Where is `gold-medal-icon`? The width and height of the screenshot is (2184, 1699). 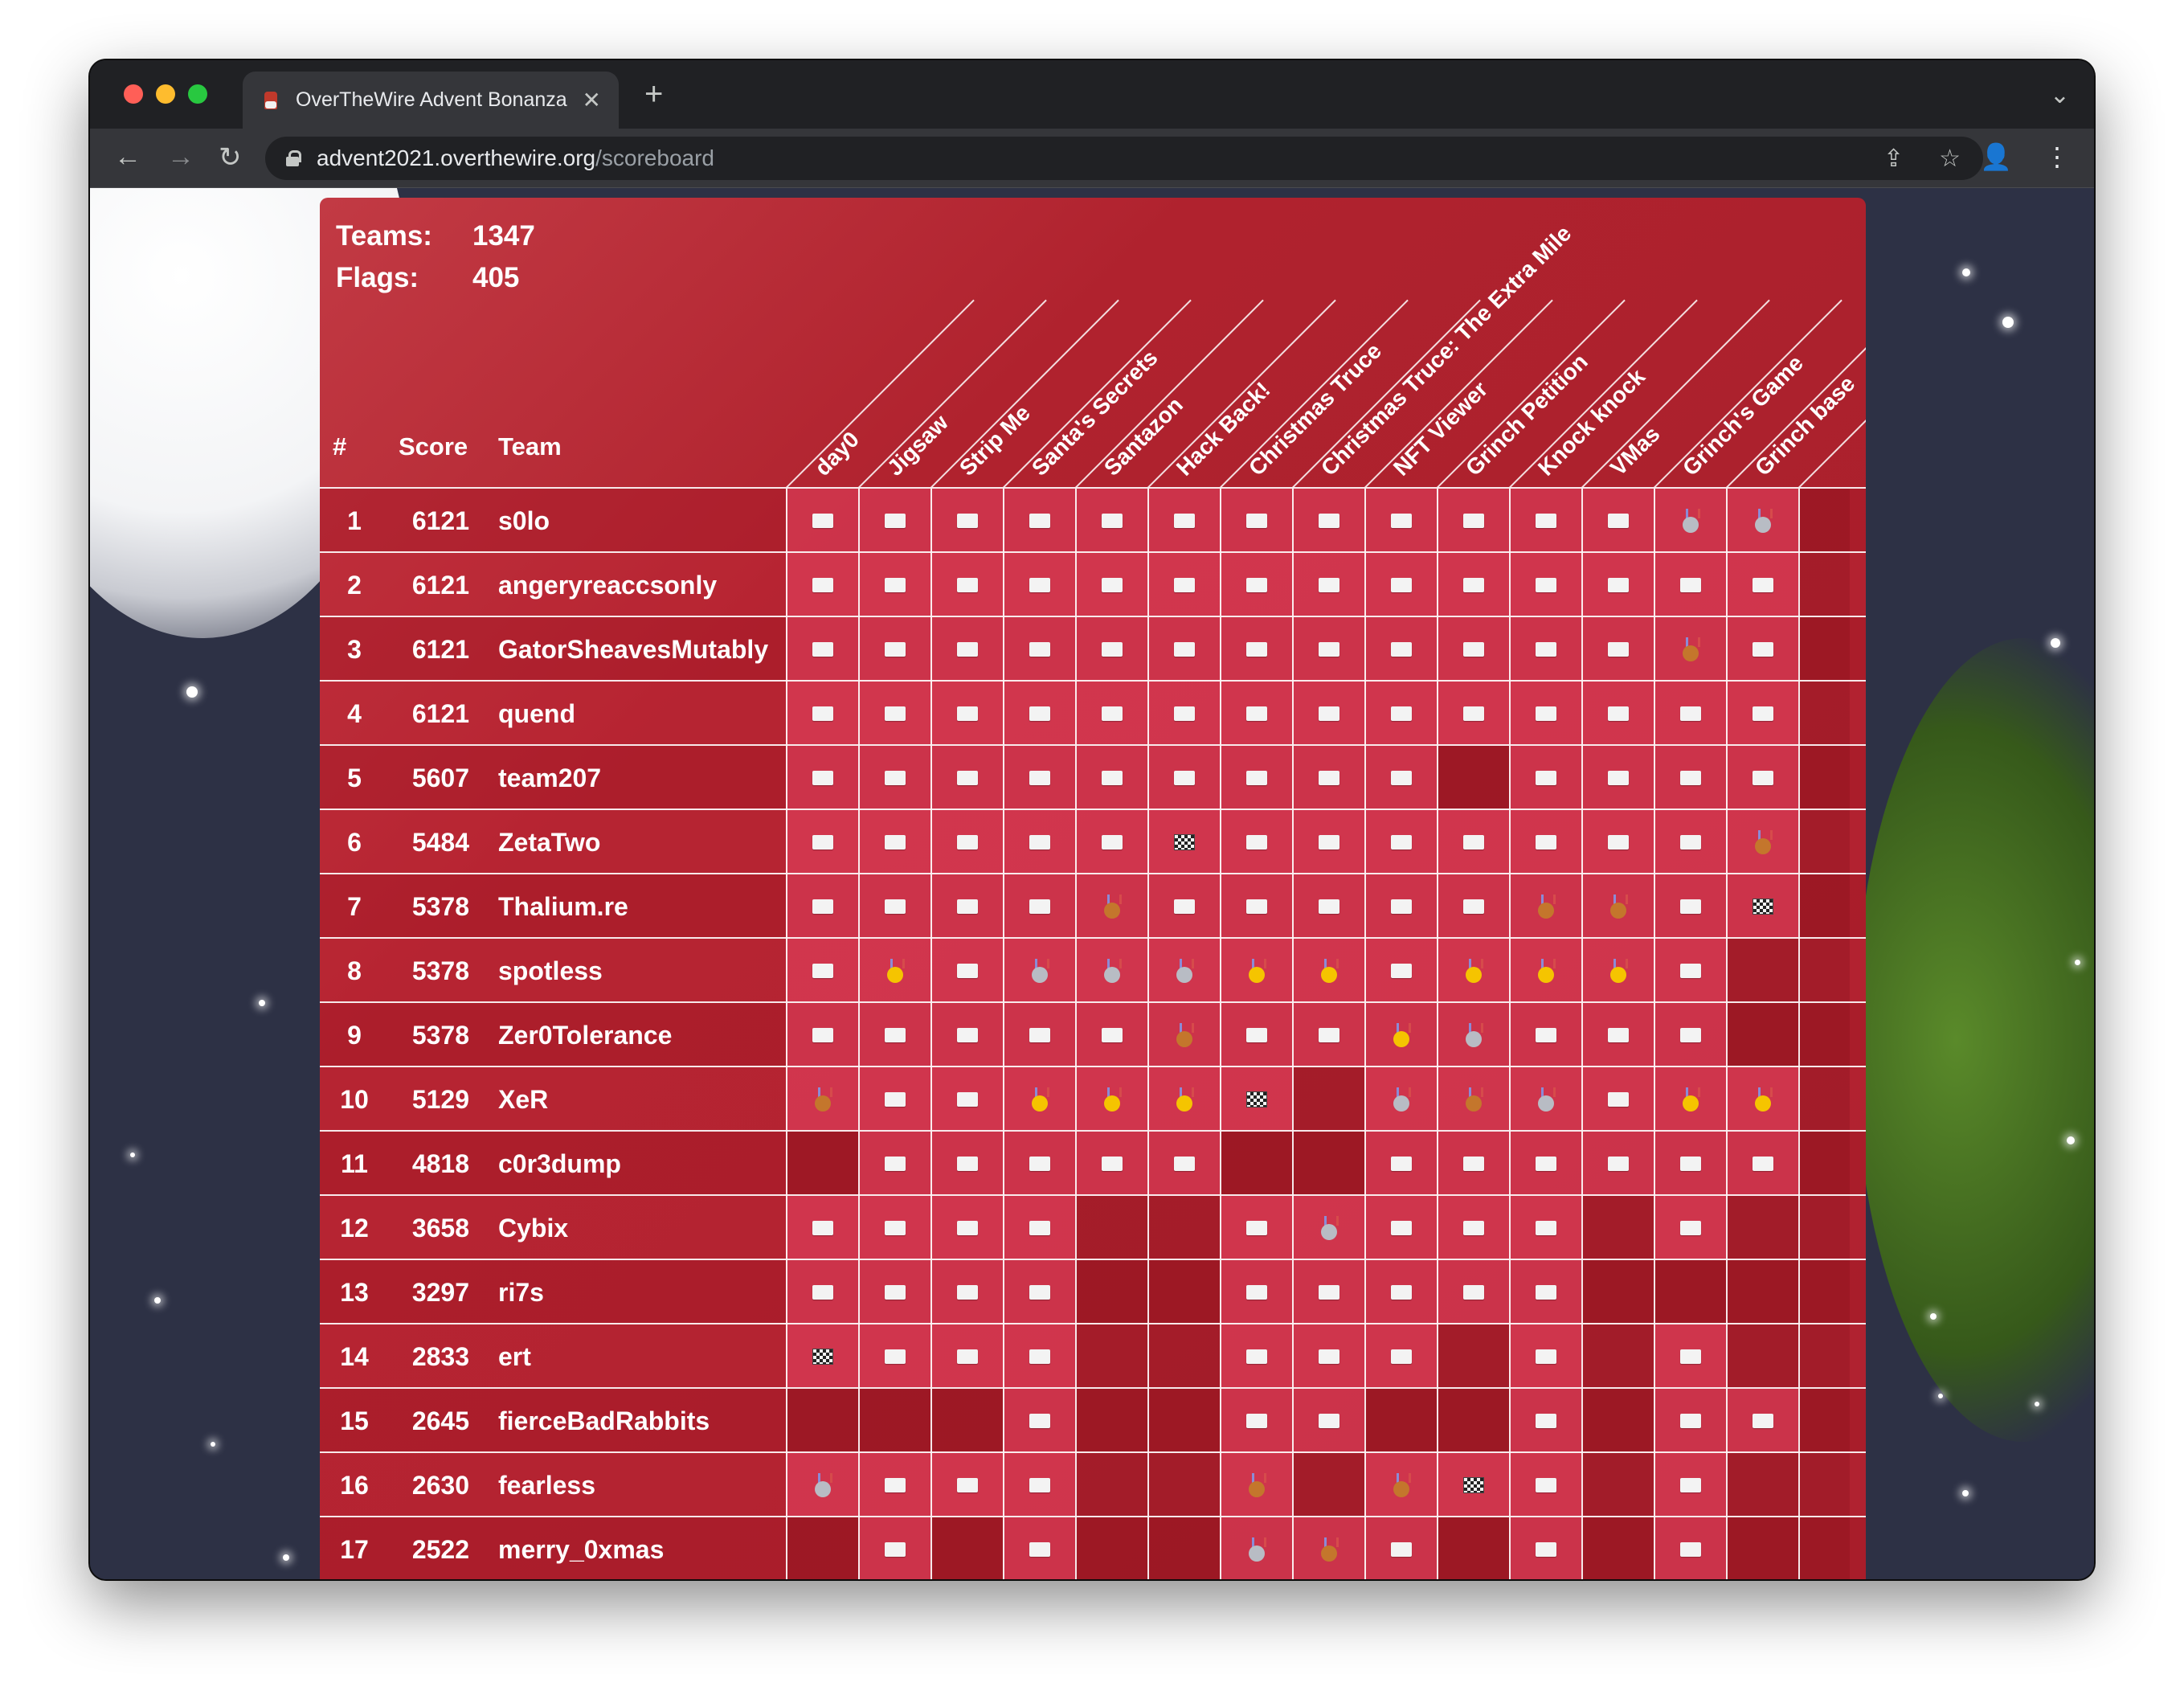
gold-medal-icon is located at coordinates (1257, 971).